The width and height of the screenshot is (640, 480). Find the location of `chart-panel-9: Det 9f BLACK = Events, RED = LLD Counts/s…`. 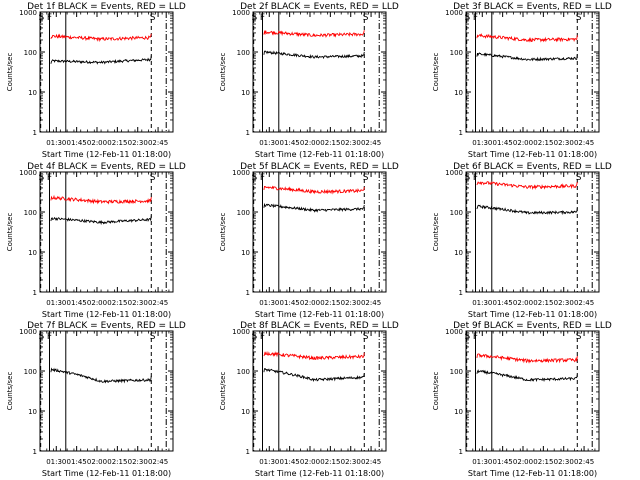

chart-panel-9: Det 9f BLACK = Events, RED = LLD Counts/s… is located at coordinates (522, 399).